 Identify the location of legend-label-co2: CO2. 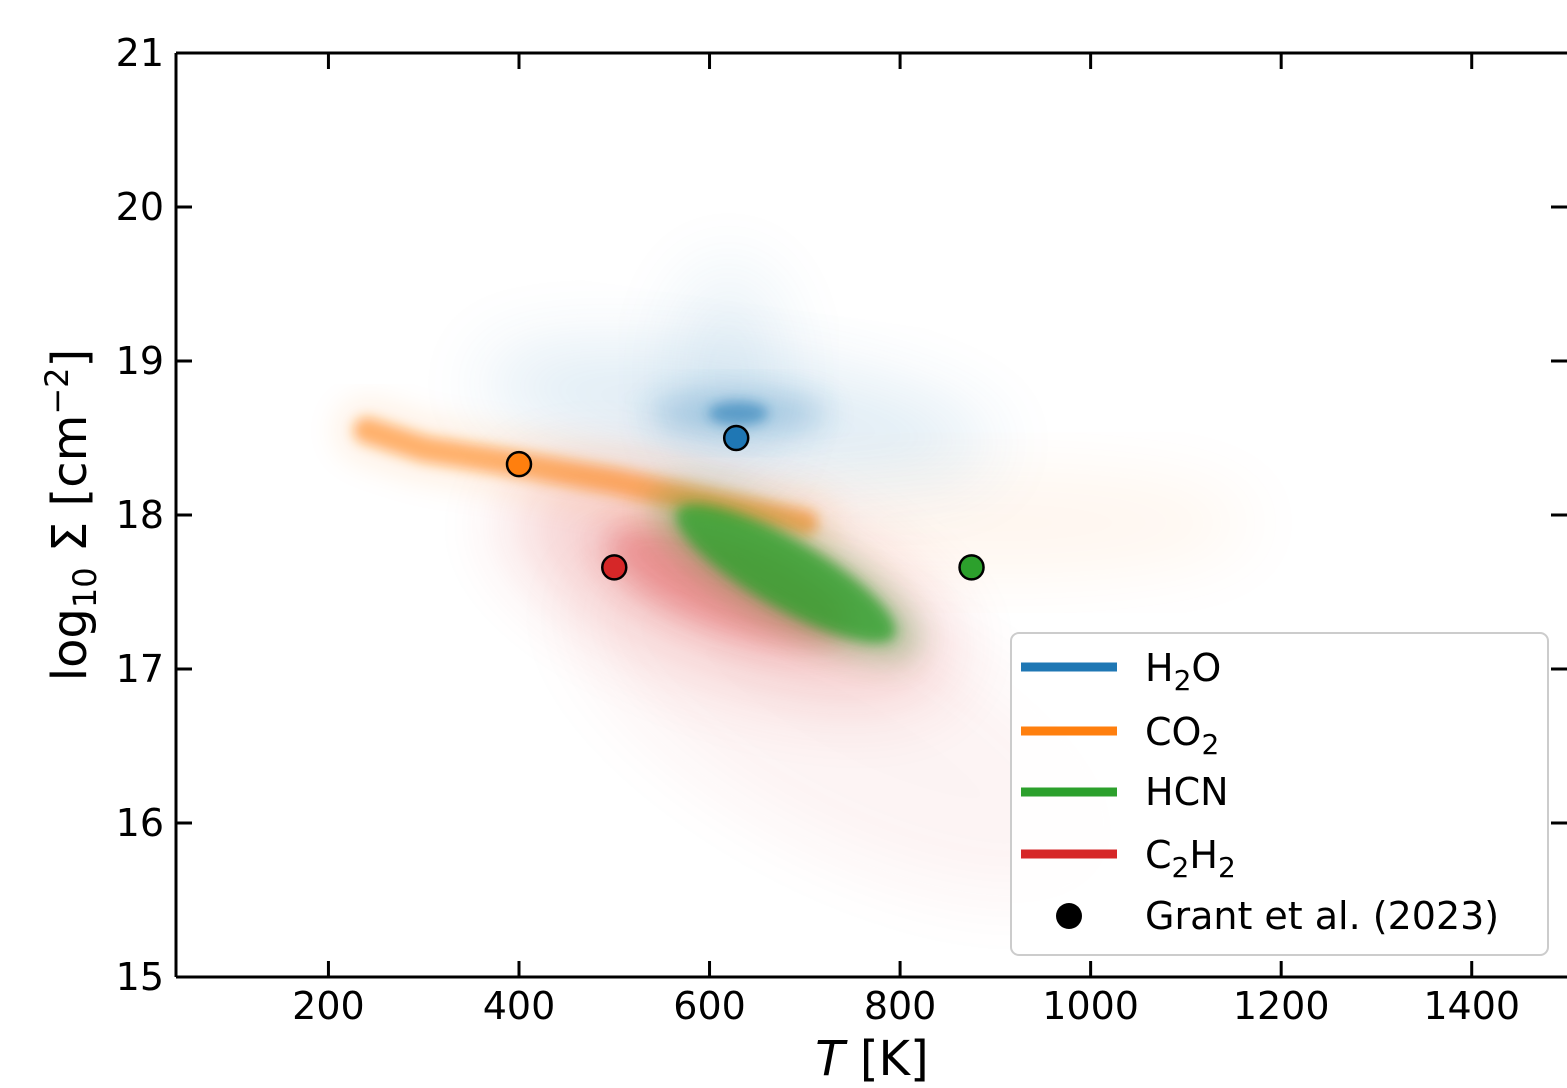
(1182, 735).